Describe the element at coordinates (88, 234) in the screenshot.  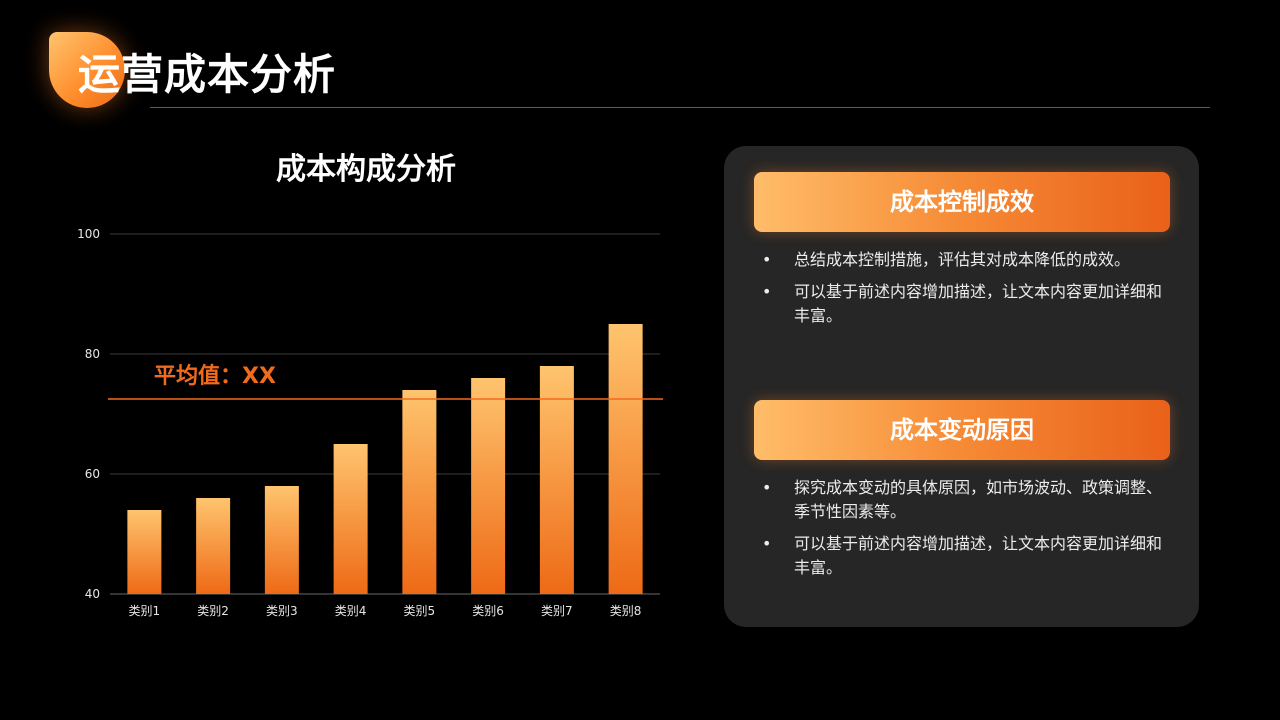
I see `y-tick-label: 100` at that location.